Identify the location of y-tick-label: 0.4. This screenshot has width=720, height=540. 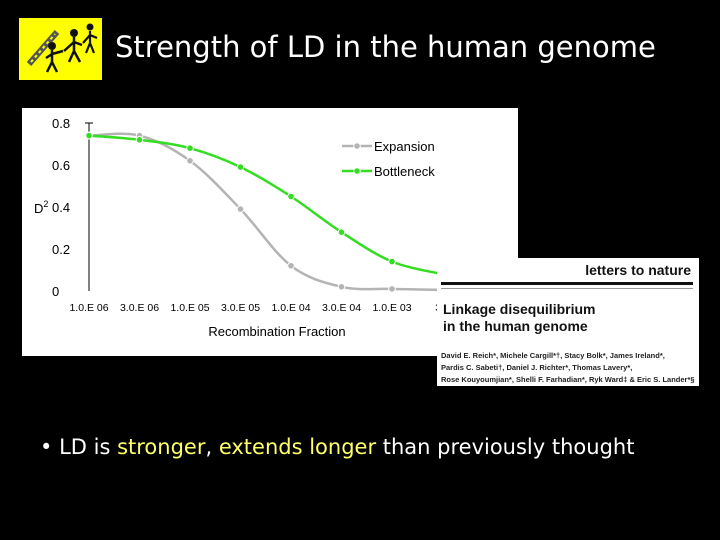
(61, 207).